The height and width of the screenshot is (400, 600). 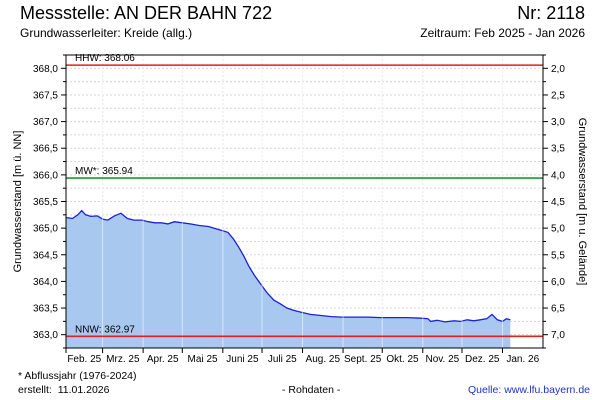 What do you see at coordinates (45, 229) in the screenshot?
I see `y-tick-label-left: 365,0` at bounding box center [45, 229].